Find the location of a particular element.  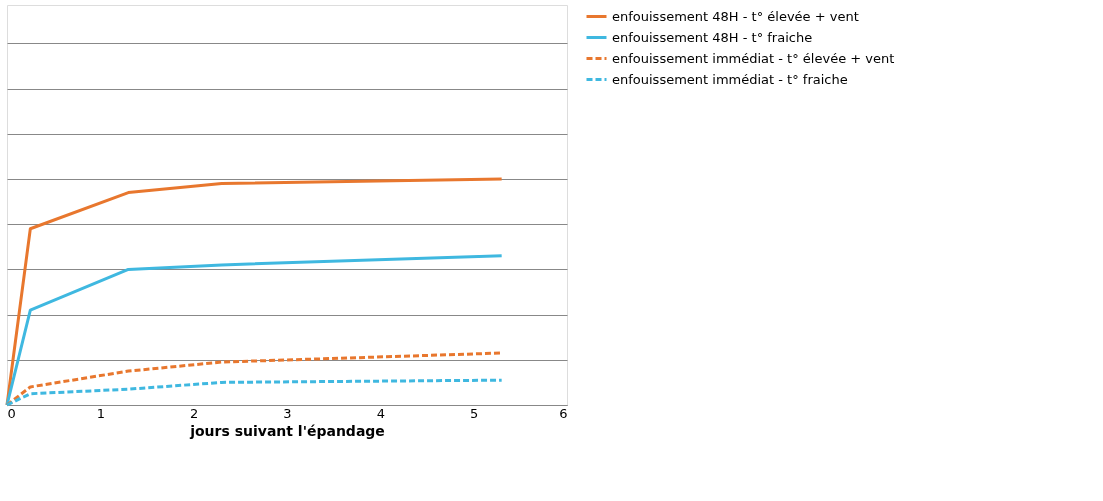

legend-label: enfouissement 48H - t° fraiche is located at coordinates (712, 37).